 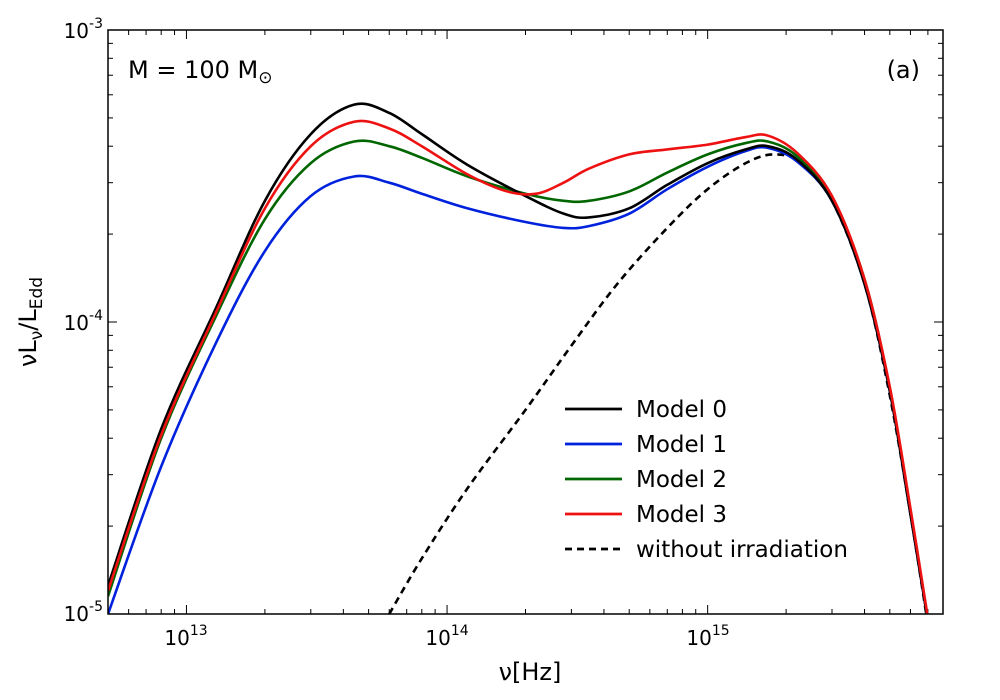 What do you see at coordinates (530, 672) in the screenshot?
I see `x-axis-title: ν[Hz]` at bounding box center [530, 672].